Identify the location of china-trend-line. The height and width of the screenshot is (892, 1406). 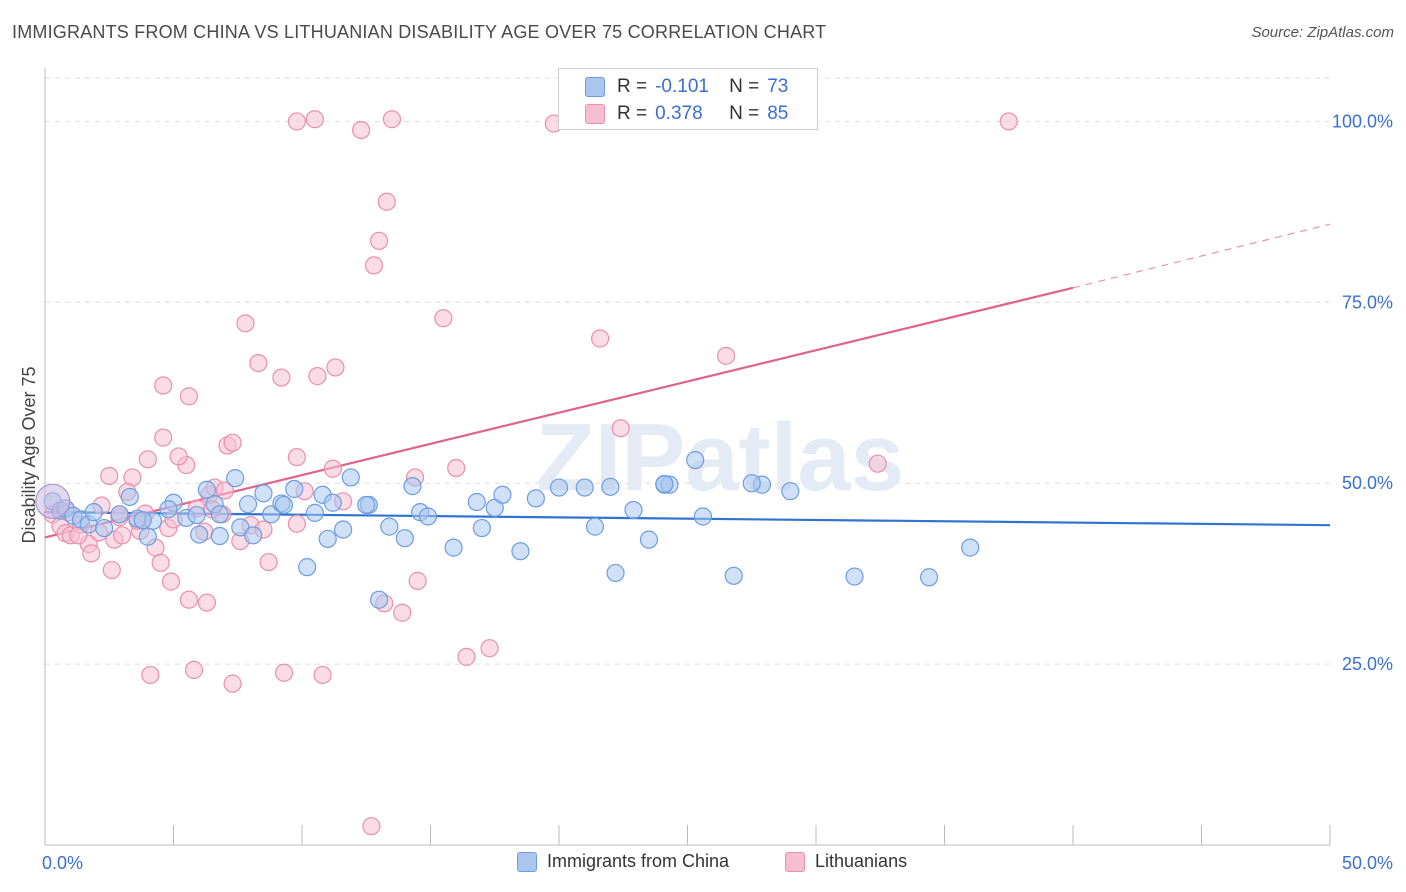
(687, 519).